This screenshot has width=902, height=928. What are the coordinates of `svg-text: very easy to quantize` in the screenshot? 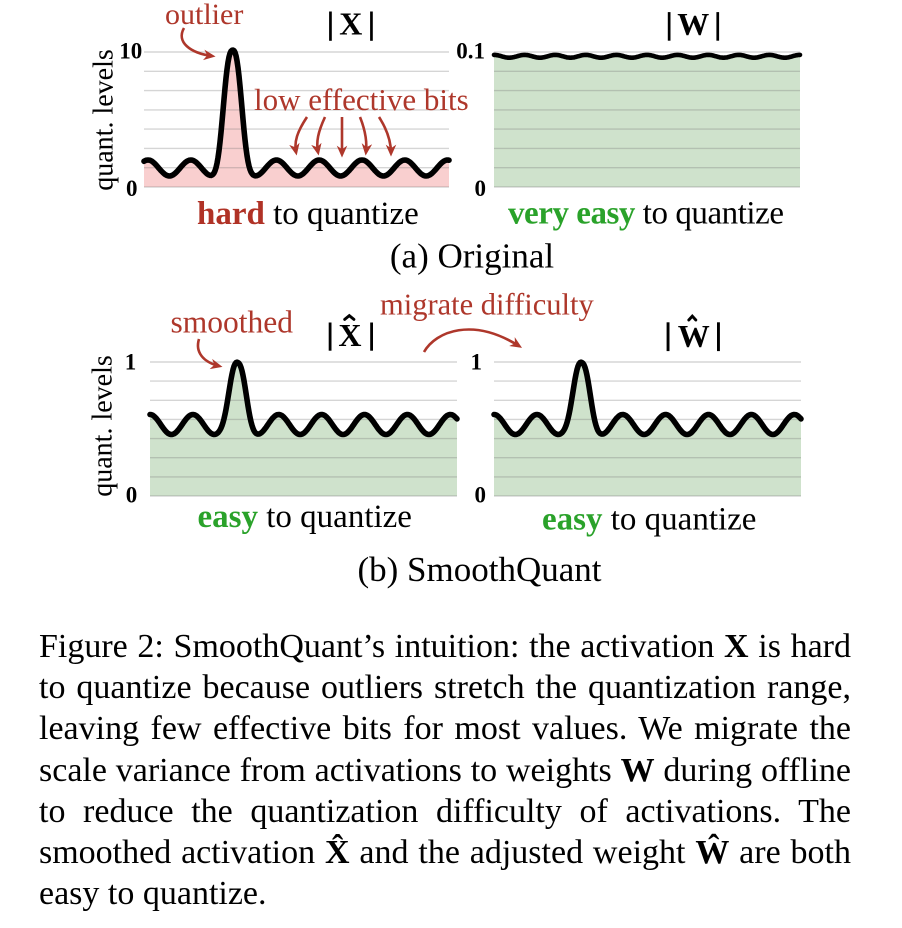 It's located at (646, 214).